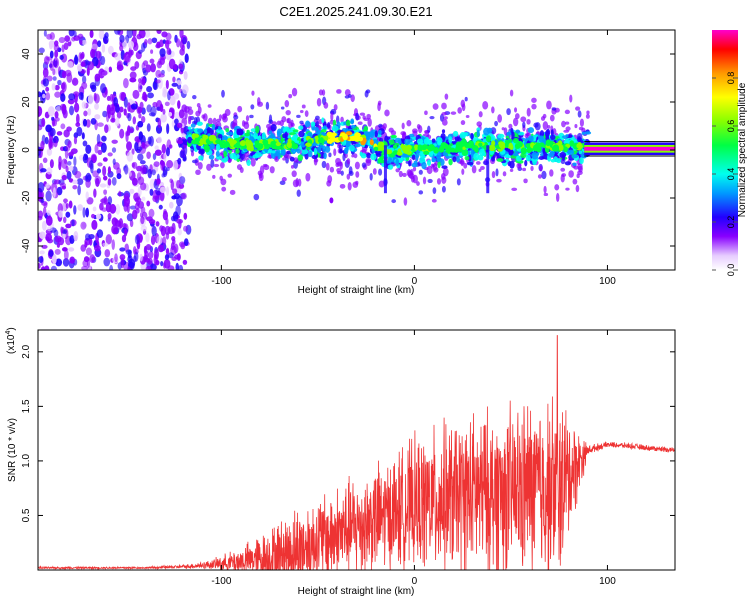  Describe the element at coordinates (26, 351) in the screenshot. I see `snr-ytick-label: 2.0` at that location.